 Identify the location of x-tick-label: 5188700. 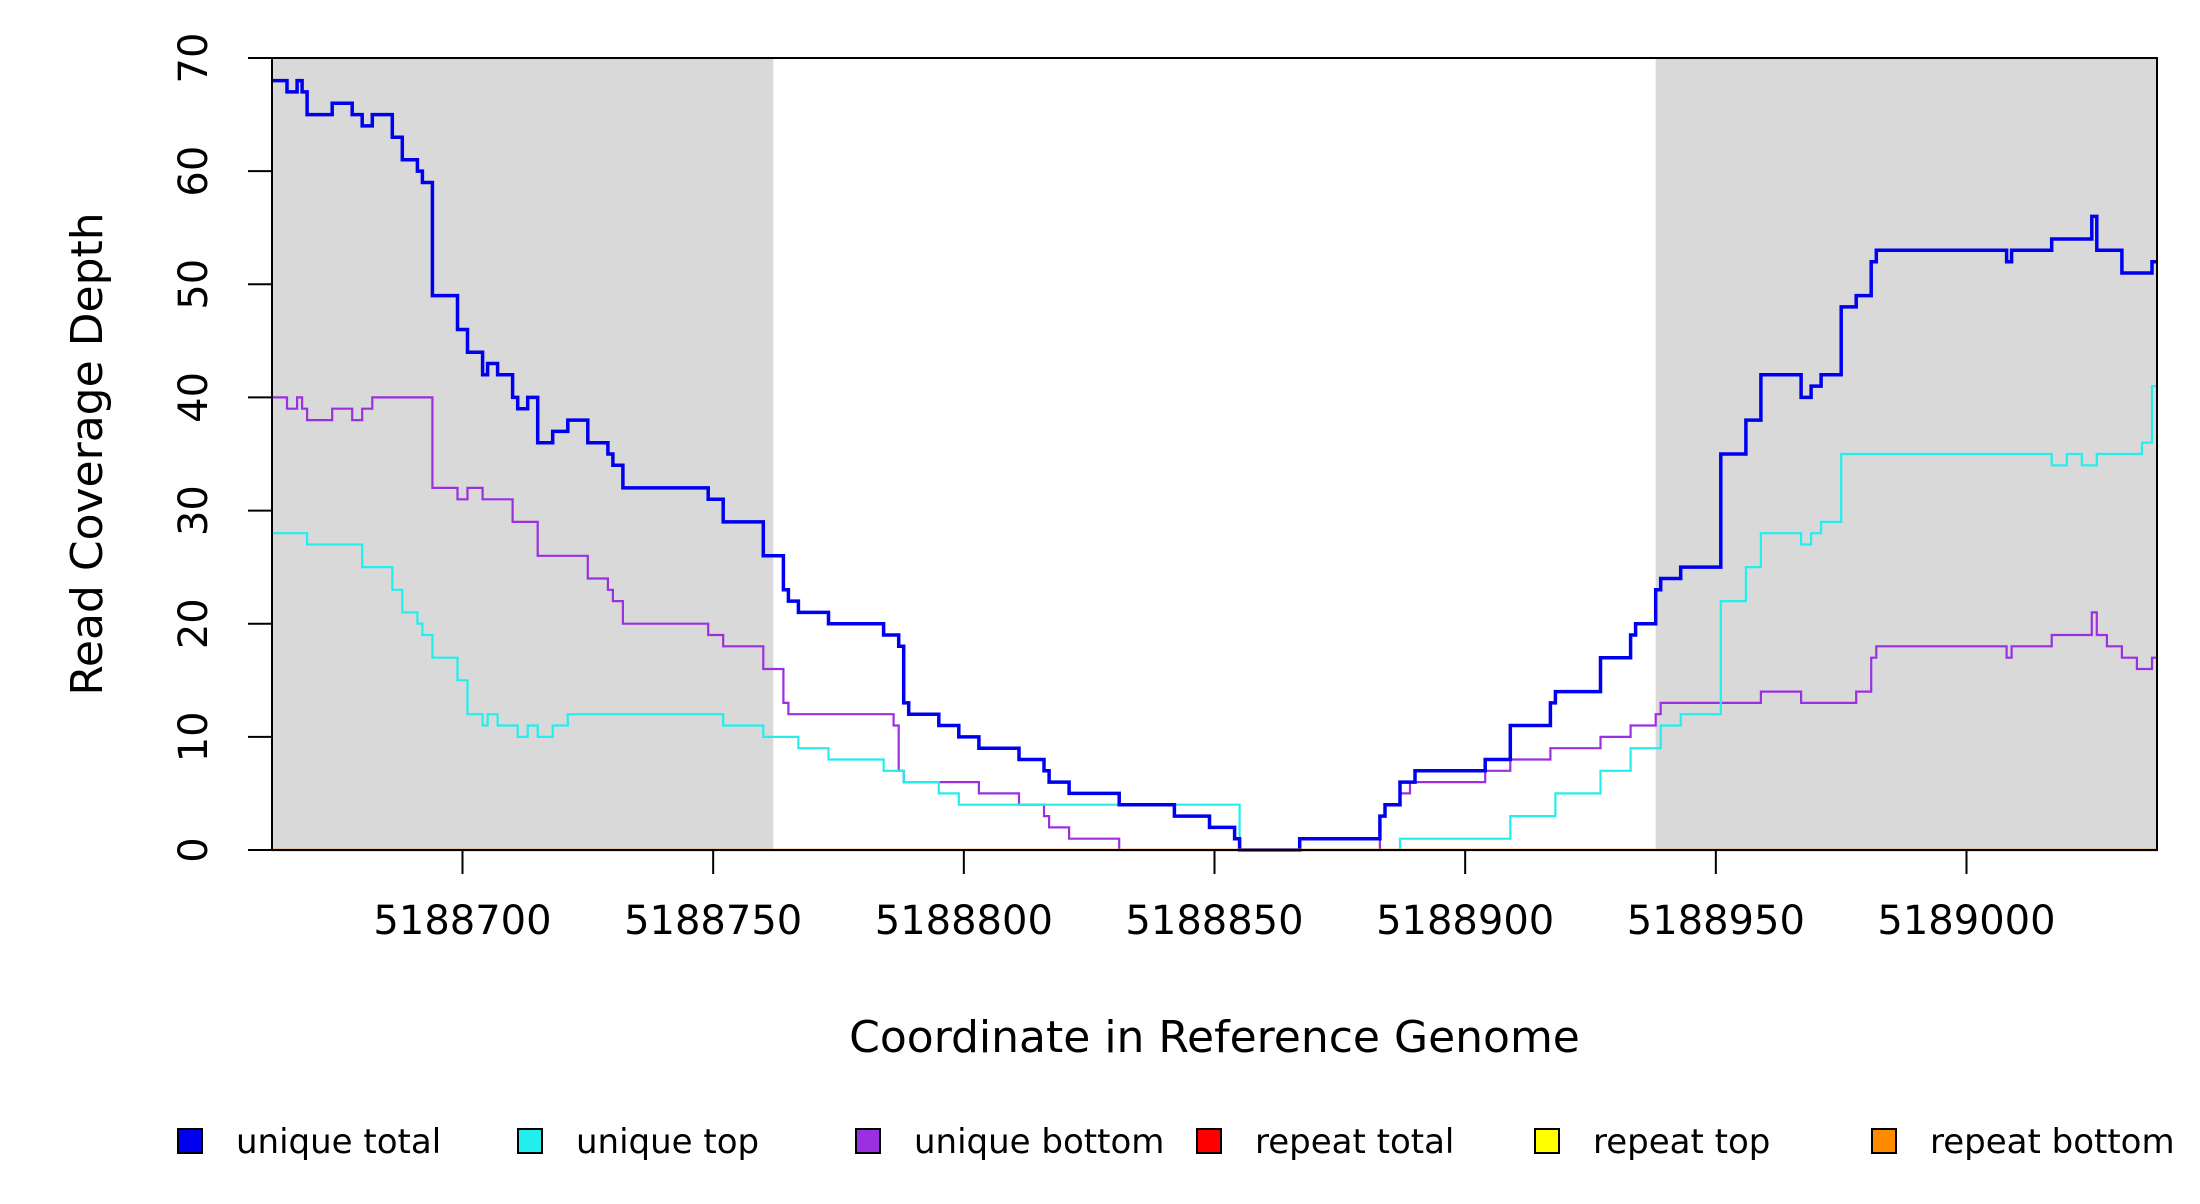
(462, 921).